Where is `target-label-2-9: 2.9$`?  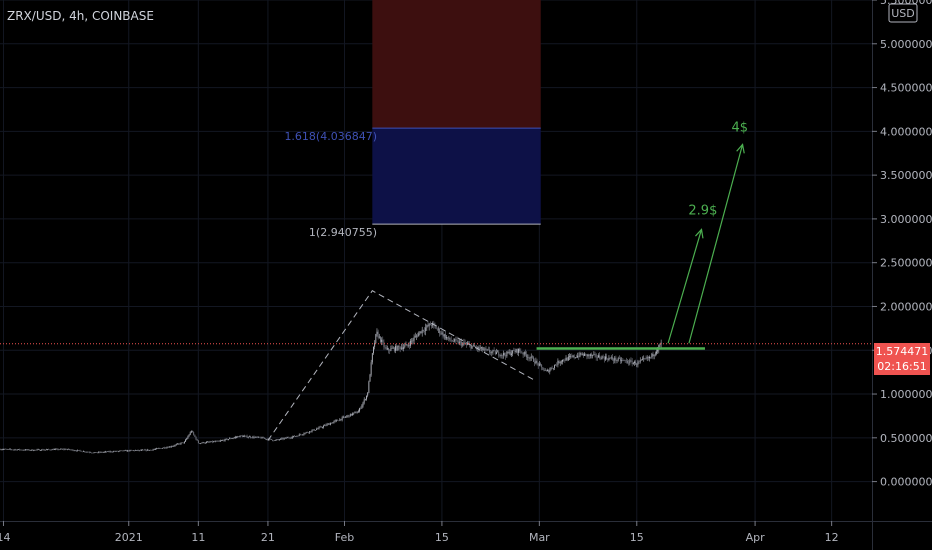
target-label-2-9: 2.9$ is located at coordinates (702, 211).